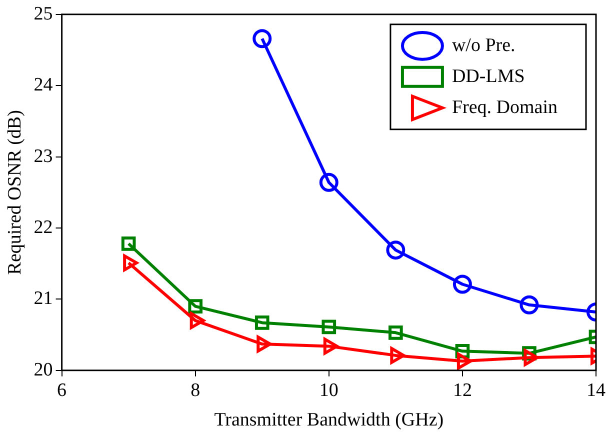  Describe the element at coordinates (43, 299) in the screenshot. I see `y-tick-label: 21` at that location.